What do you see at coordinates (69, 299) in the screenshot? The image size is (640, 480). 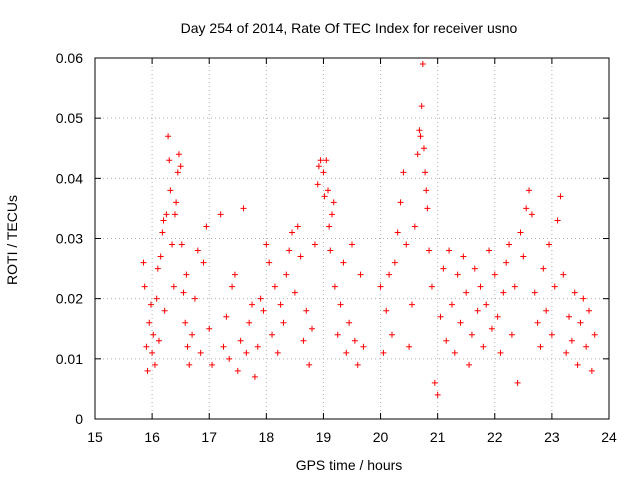 I see `y-tick-label: 0.02` at bounding box center [69, 299].